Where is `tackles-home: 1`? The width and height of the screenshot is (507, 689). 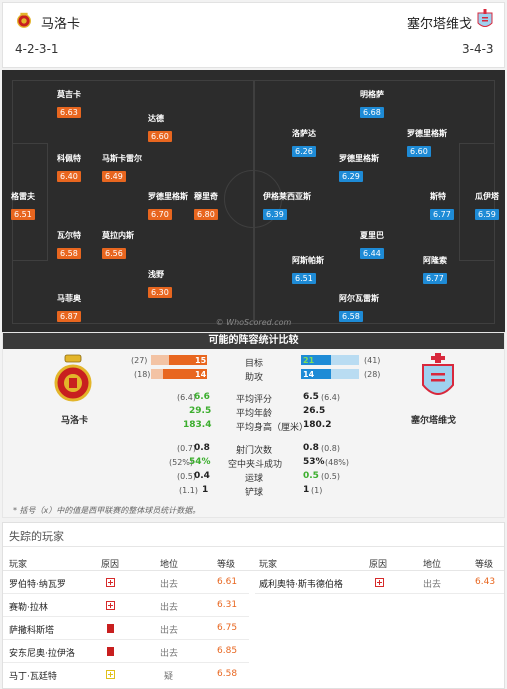
tackles-home: 1 is located at coordinates (205, 490).